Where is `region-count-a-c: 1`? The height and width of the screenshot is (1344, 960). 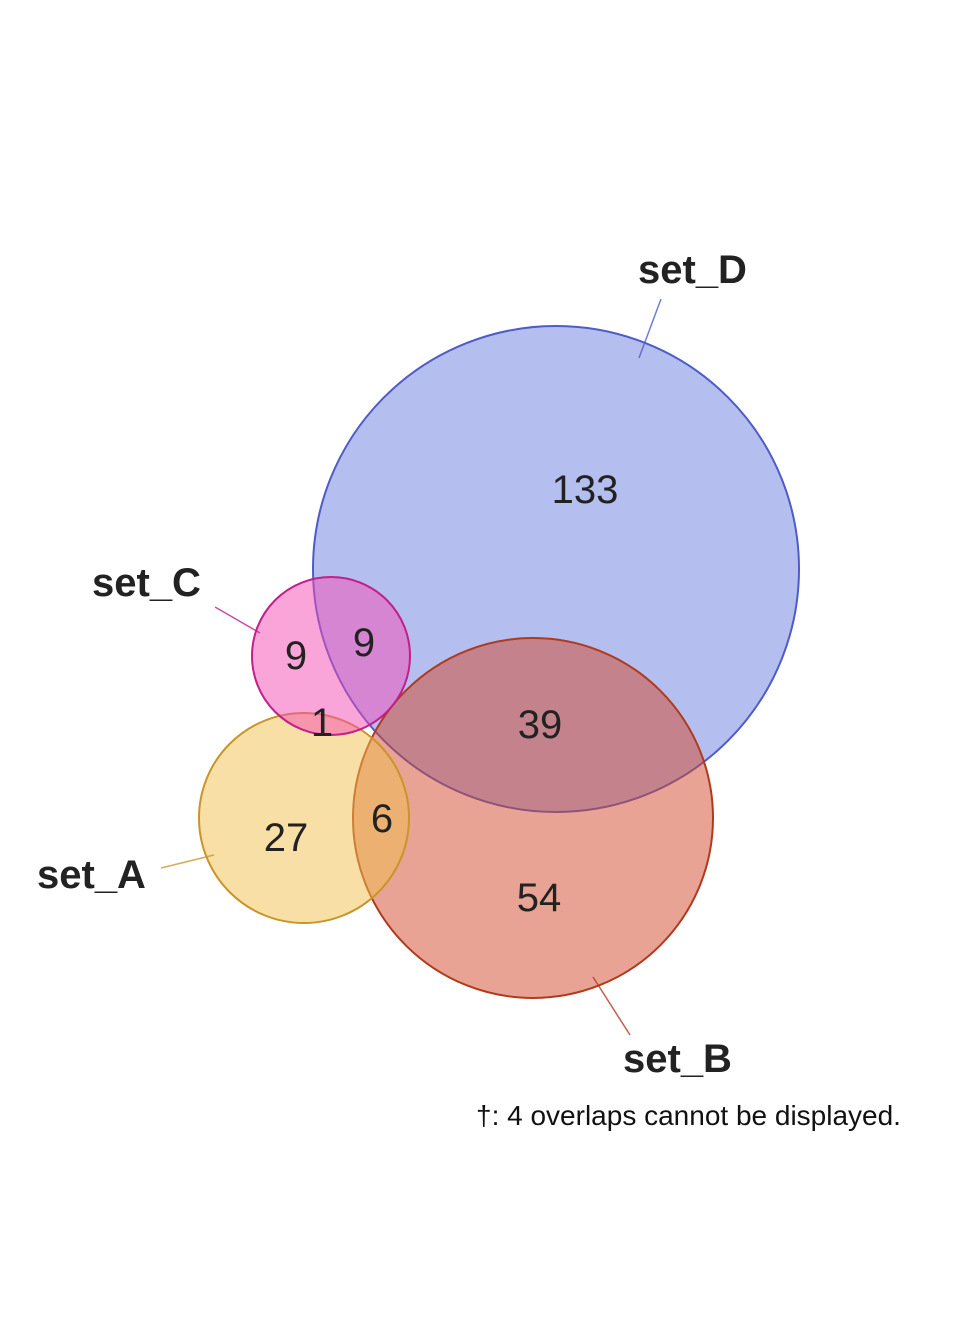
region-count-a-c: 1 is located at coordinates (322, 723).